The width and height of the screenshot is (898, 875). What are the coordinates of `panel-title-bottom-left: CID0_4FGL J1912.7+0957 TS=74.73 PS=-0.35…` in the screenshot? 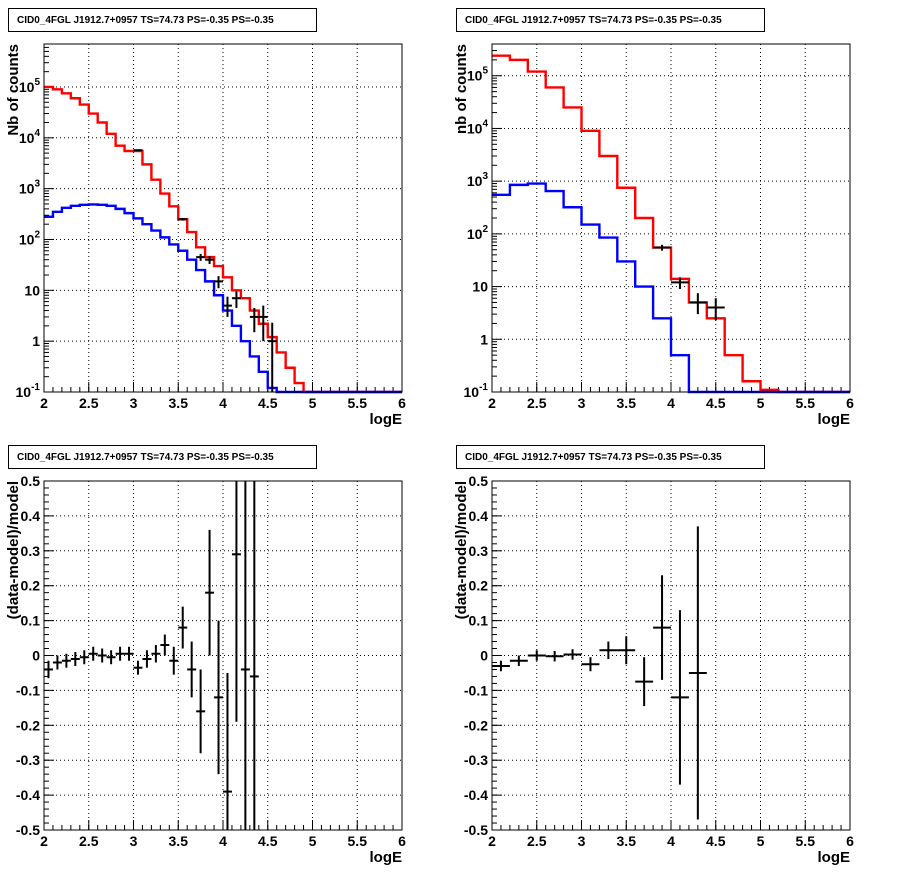 It's located at (162, 457).